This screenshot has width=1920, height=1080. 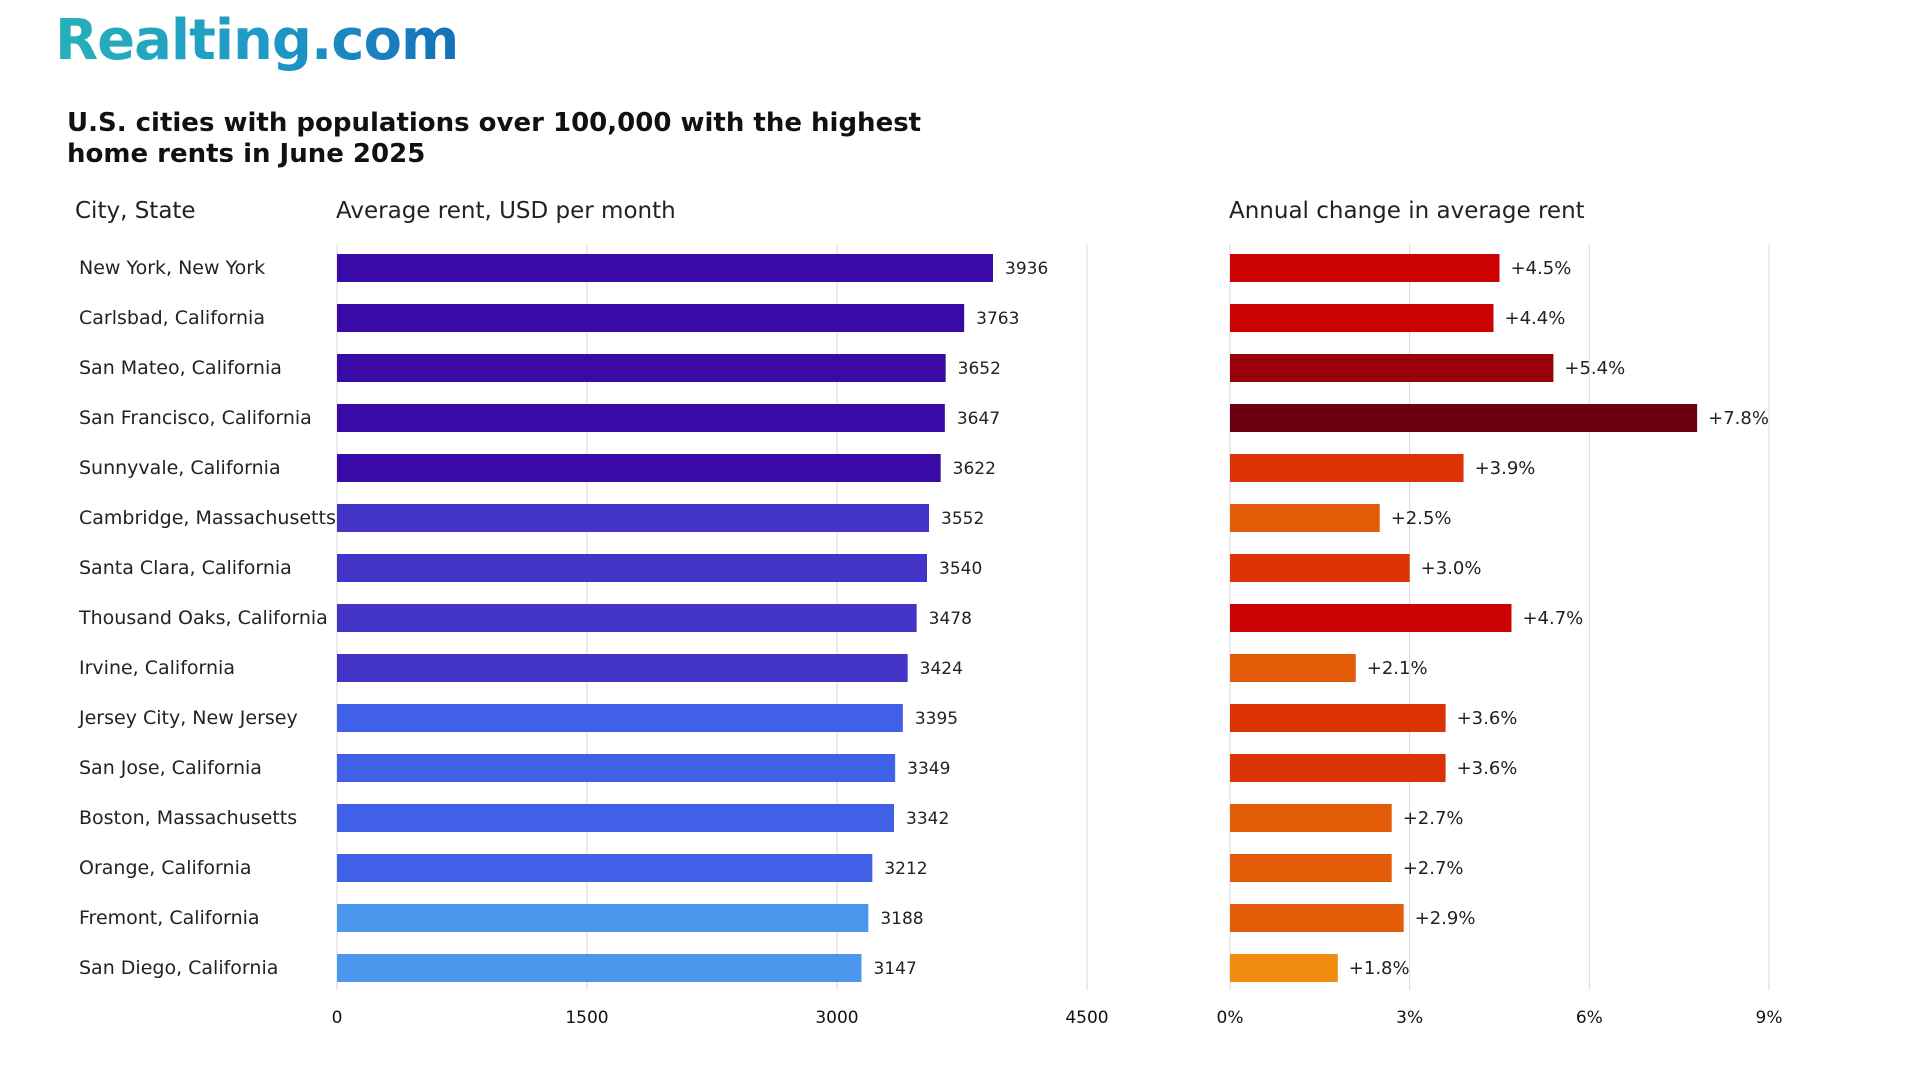 What do you see at coordinates (941, 669) in the screenshot?
I see `rent-value-label: 3424` at bounding box center [941, 669].